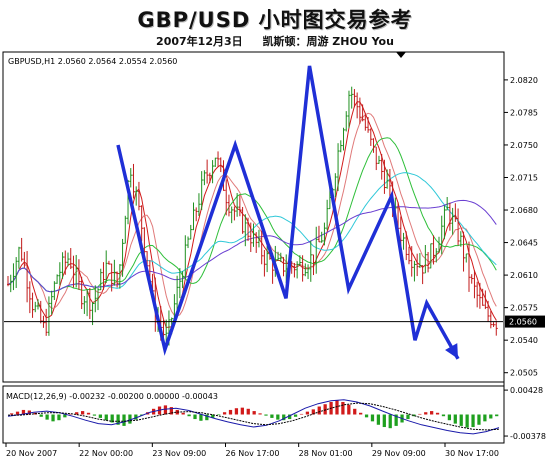  Describe the element at coordinates (179, 453) in the screenshot. I see `time-tick-label: 23 Nov 09:00` at that location.